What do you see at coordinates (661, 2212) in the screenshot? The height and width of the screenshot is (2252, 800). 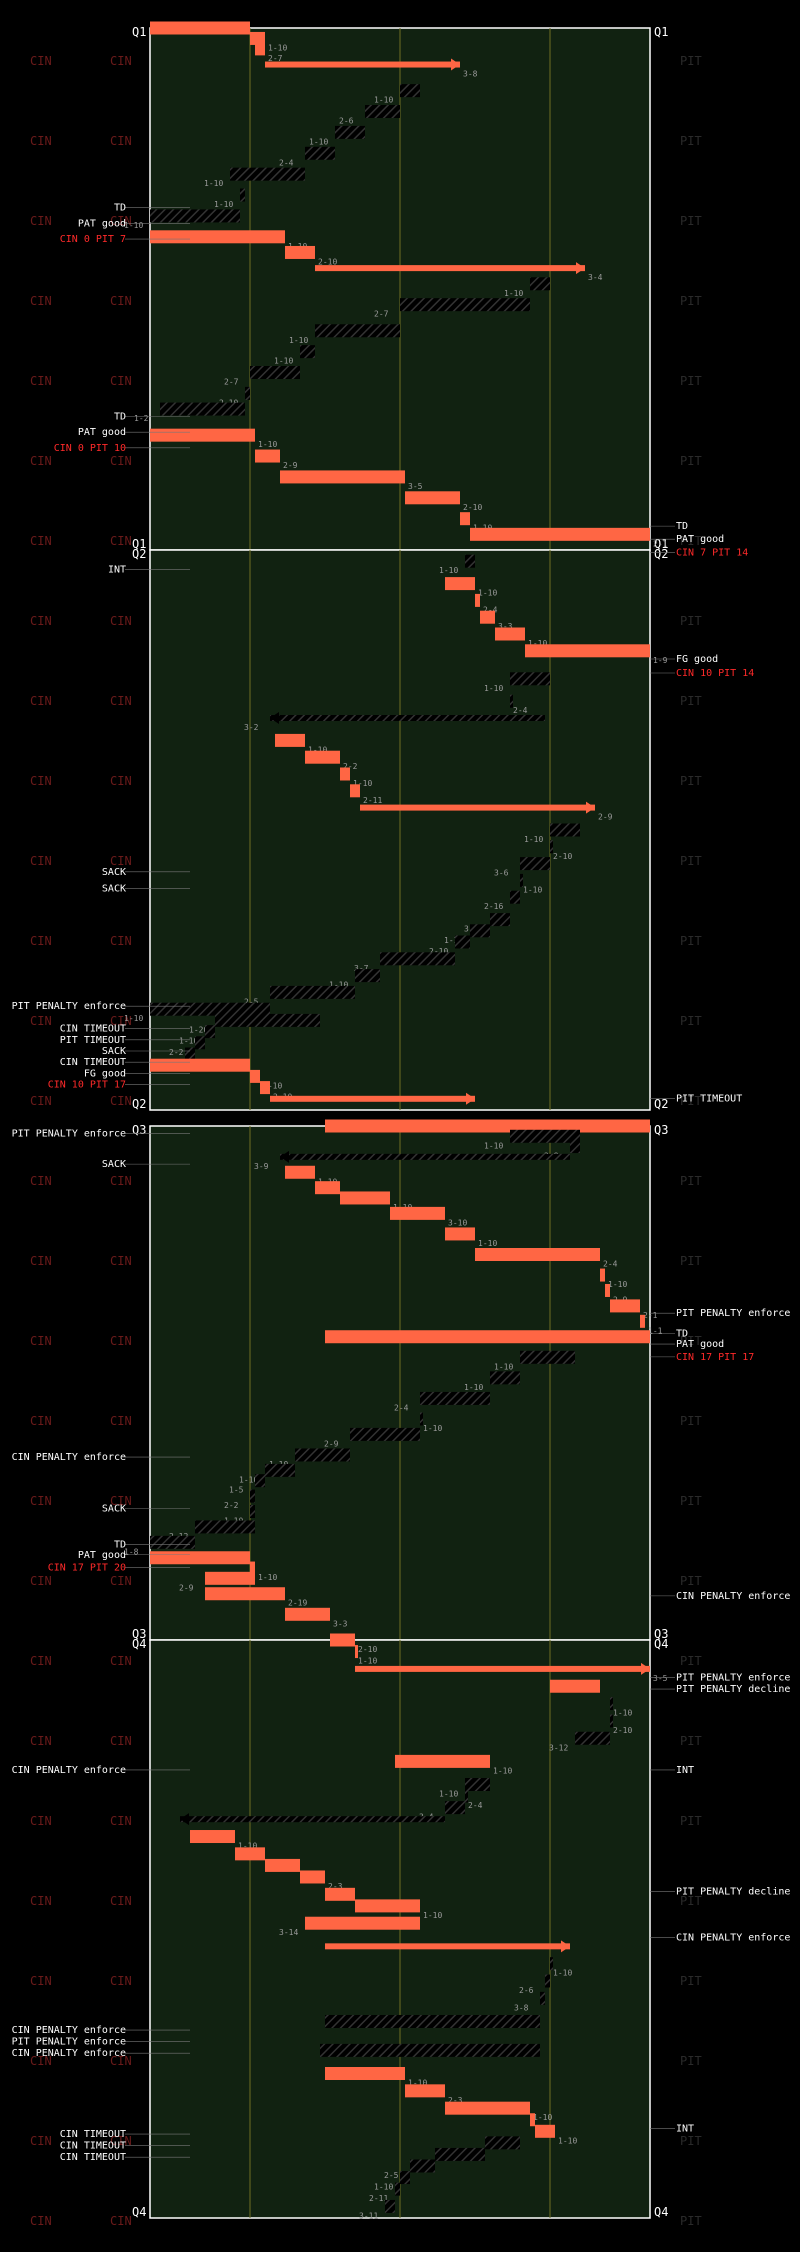 I see `quarter-label: Q4` at bounding box center [661, 2212].